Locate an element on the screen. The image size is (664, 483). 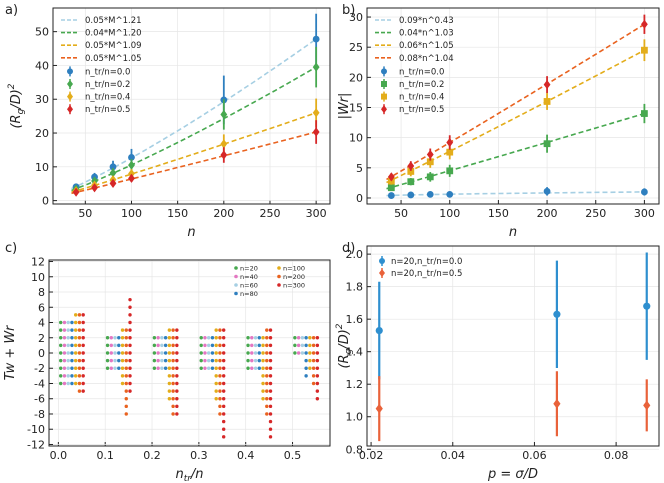
x-tick-label: 250 is located at coordinates (269, 213).